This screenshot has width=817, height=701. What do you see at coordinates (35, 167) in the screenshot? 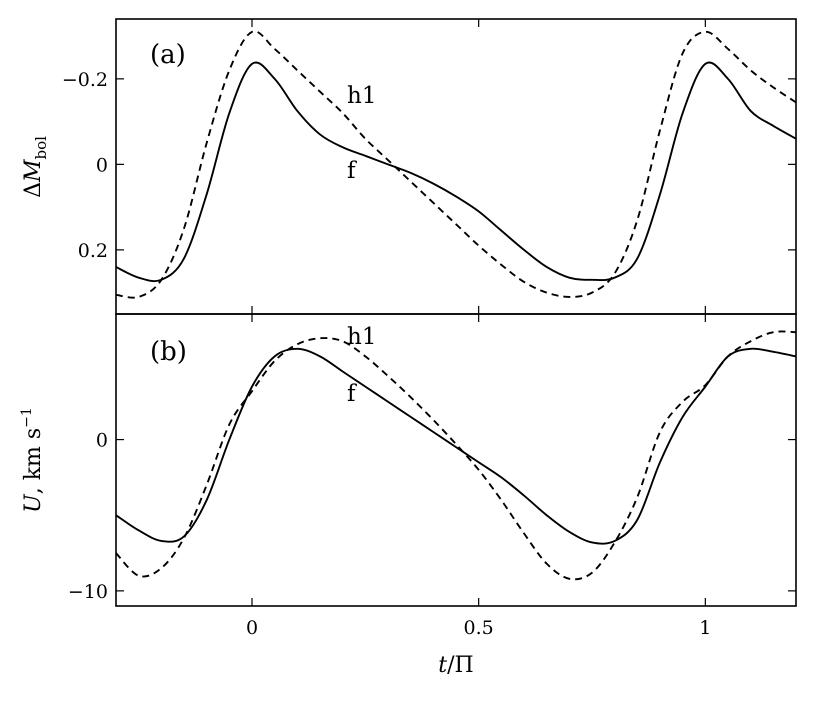
I see `y-axis-label: ΔMbol` at bounding box center [35, 167].